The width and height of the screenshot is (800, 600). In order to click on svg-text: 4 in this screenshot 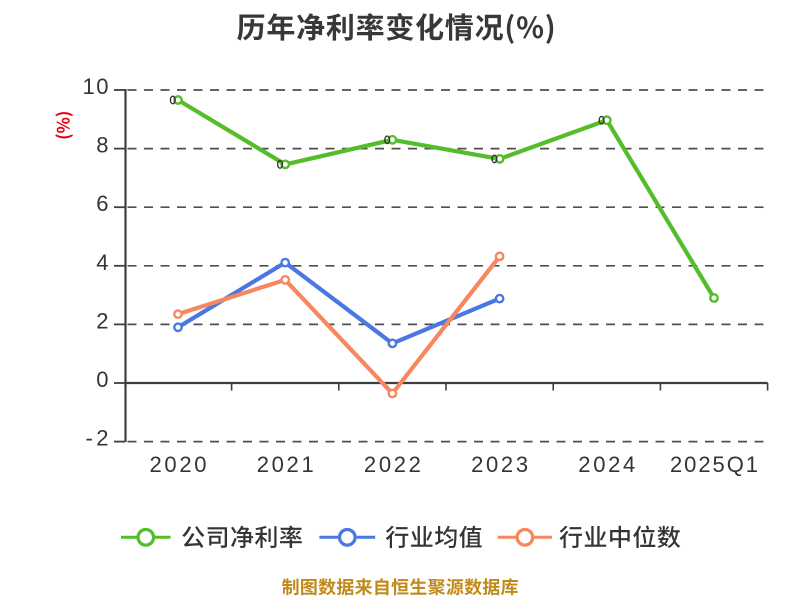, I will do `click(102, 262)`.